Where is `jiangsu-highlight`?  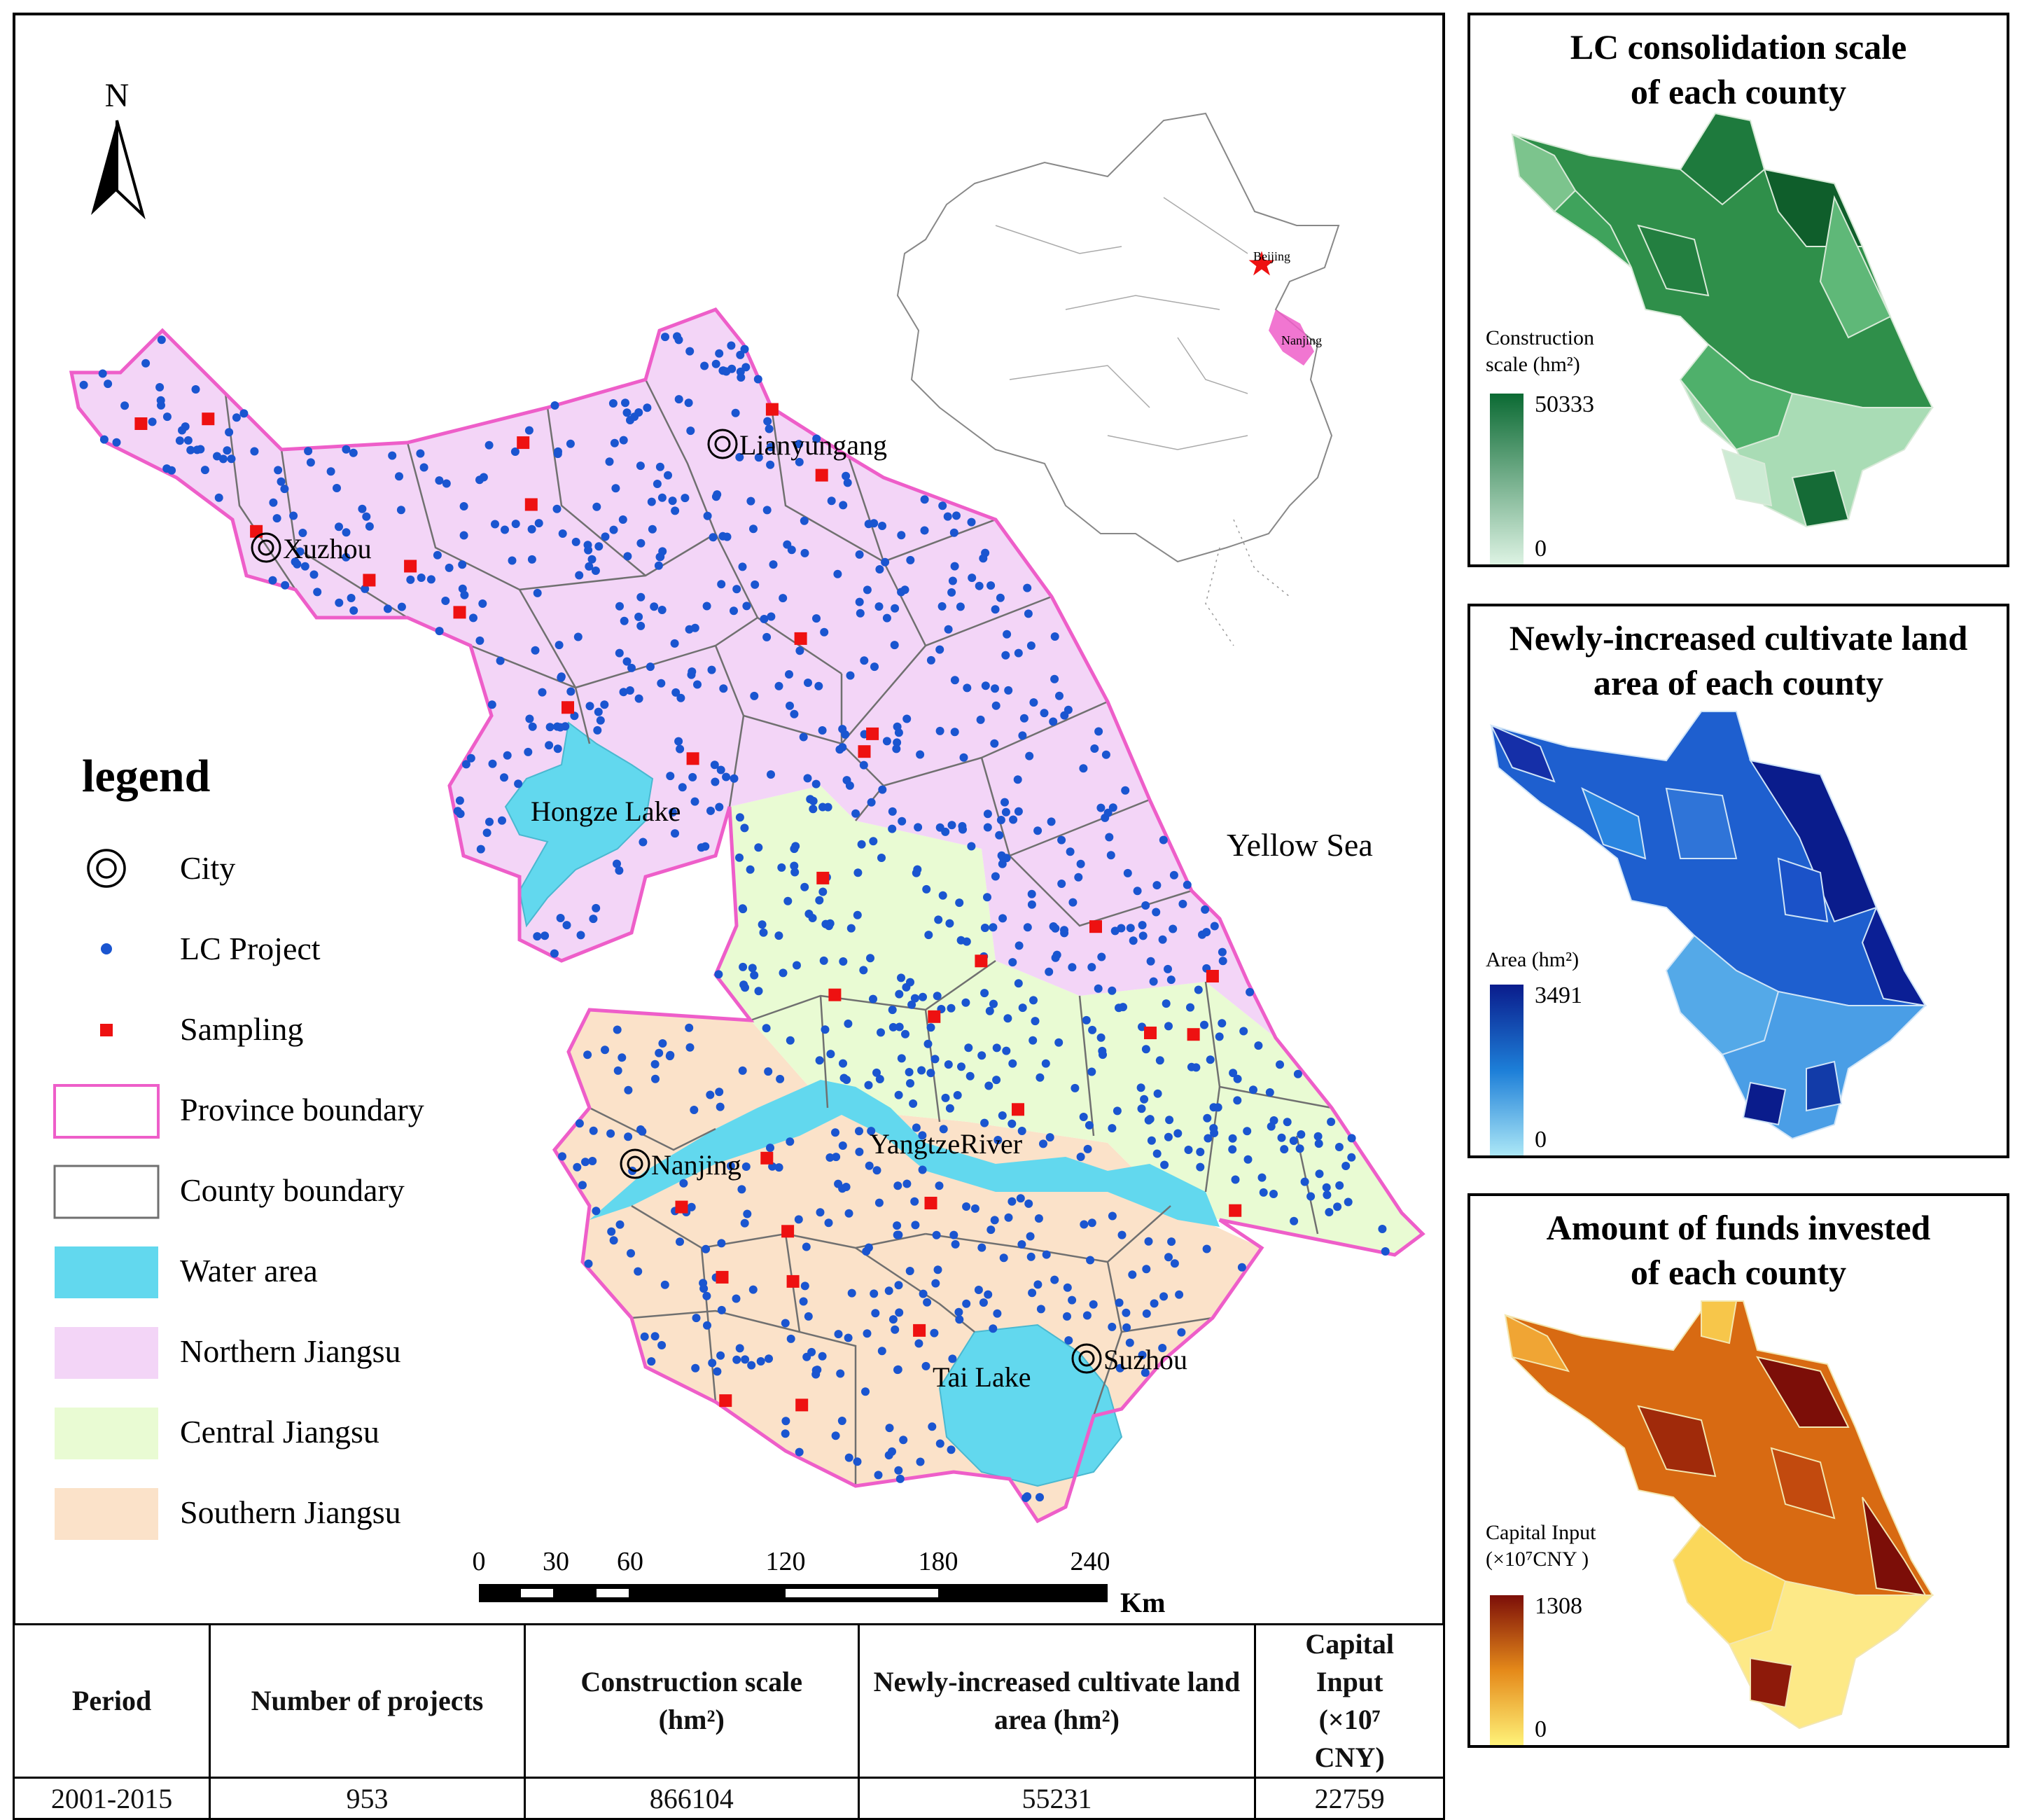
jiangsu-highlight is located at coordinates (1292, 338).